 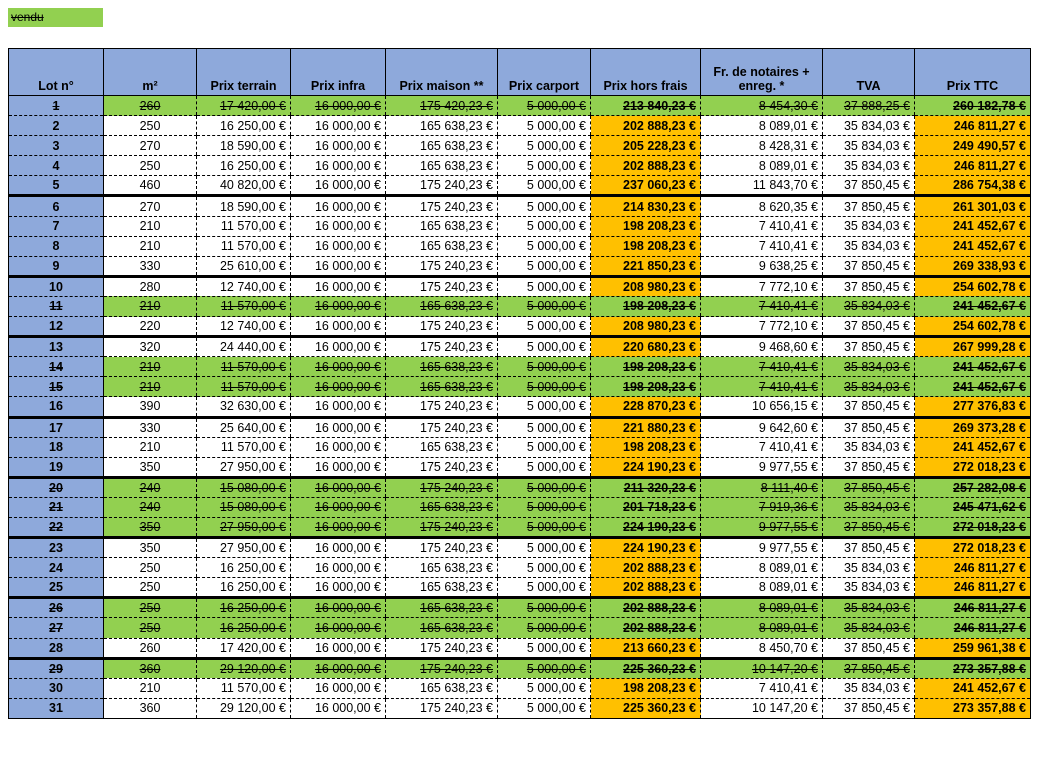 I want to click on table-cell: 30, so click(x=56, y=688).